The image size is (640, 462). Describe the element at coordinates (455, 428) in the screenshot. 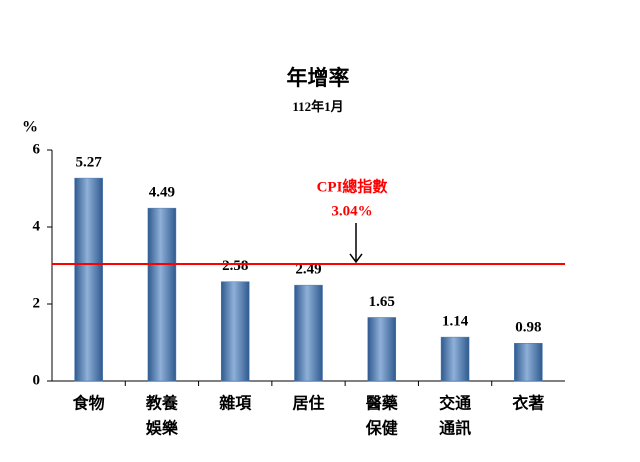

I see `x-tick-label: 通訊` at that location.